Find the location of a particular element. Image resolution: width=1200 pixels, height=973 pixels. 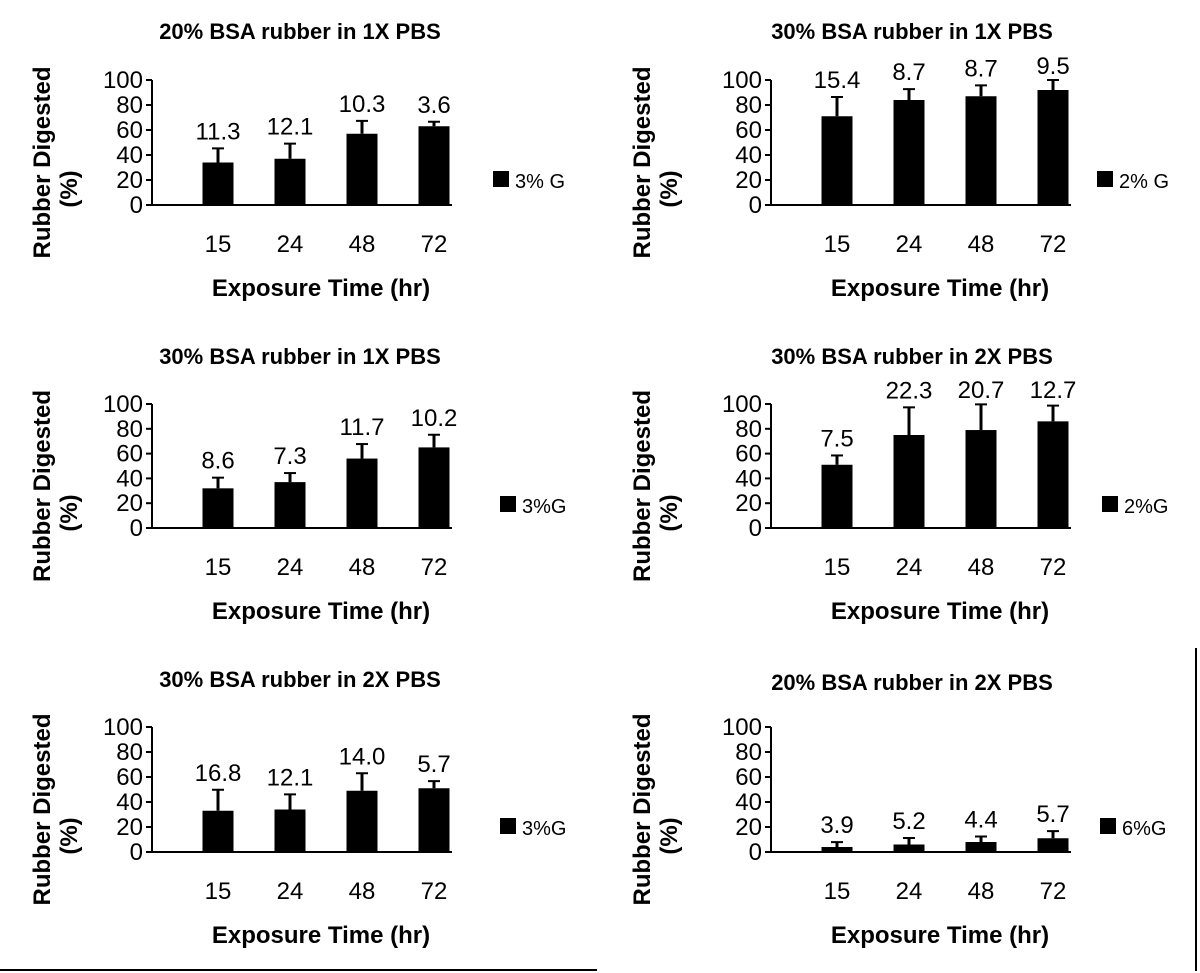

chart-title: 20% BSA rubber in 2X PBS is located at coordinates (912, 682).